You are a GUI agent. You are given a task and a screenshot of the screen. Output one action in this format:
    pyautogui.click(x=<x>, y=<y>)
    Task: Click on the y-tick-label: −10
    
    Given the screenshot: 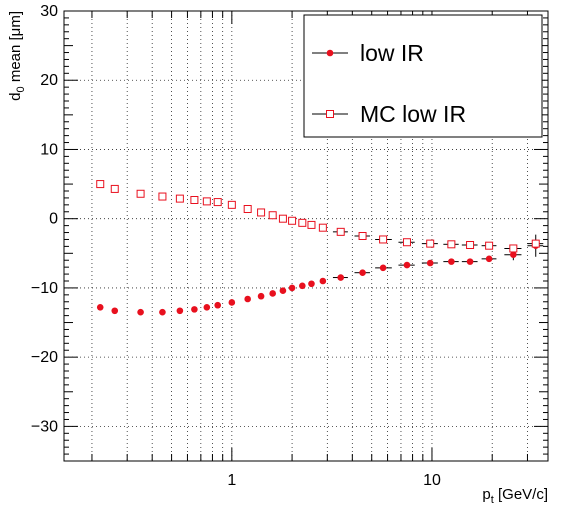 What is the action you would take?
    pyautogui.click(x=44, y=288)
    